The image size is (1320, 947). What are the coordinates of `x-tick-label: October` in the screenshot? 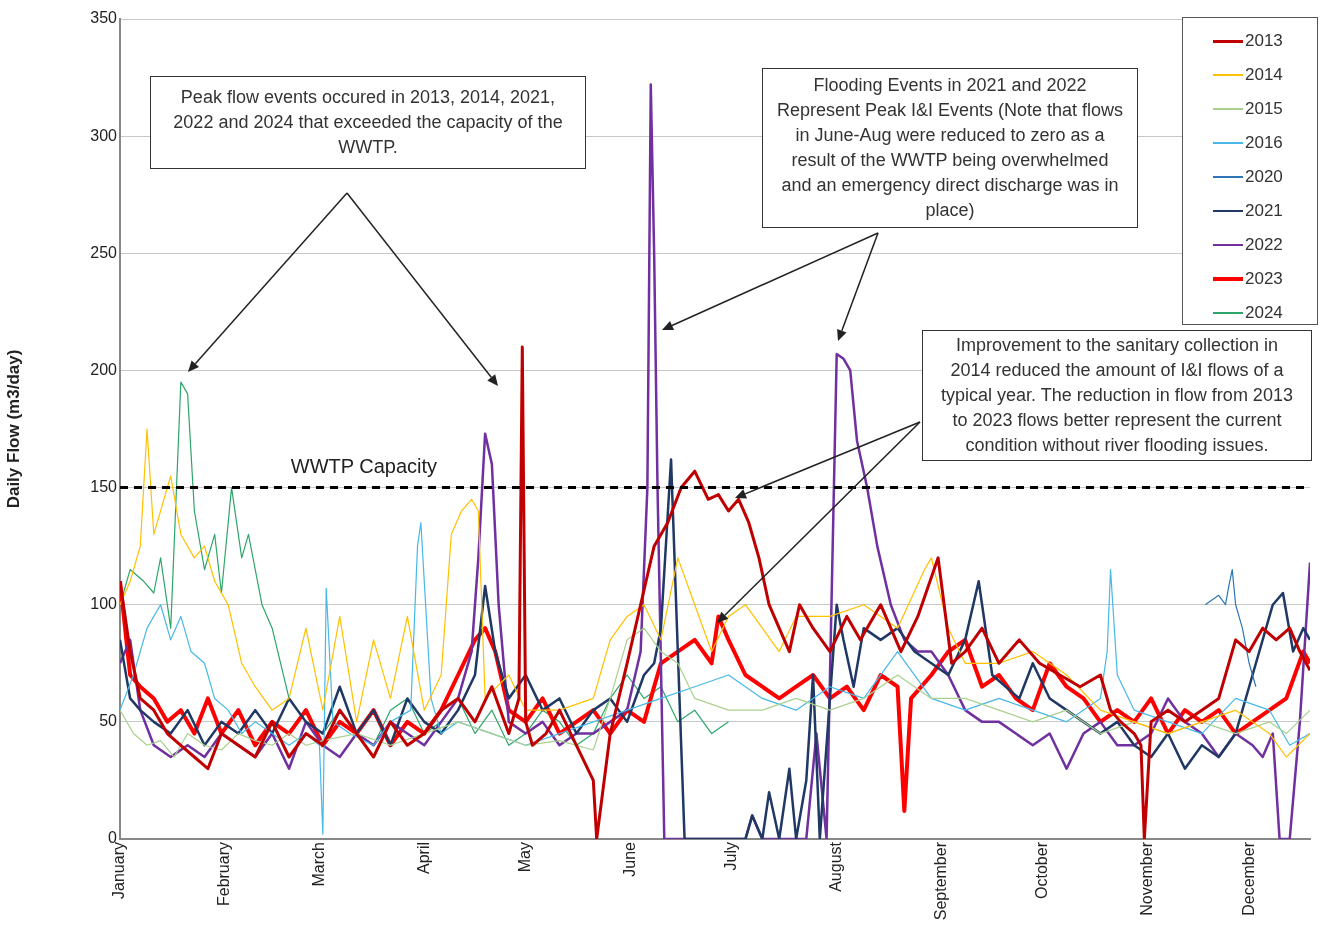 It's located at (1042, 870).